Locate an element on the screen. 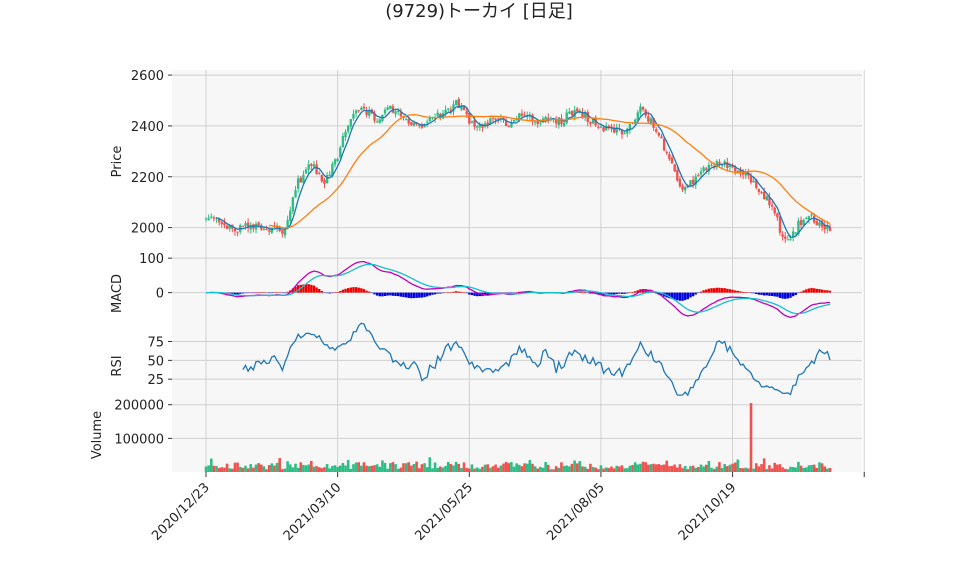 This screenshot has height=575, width=958. ma-long-line is located at coordinates (550, 171).